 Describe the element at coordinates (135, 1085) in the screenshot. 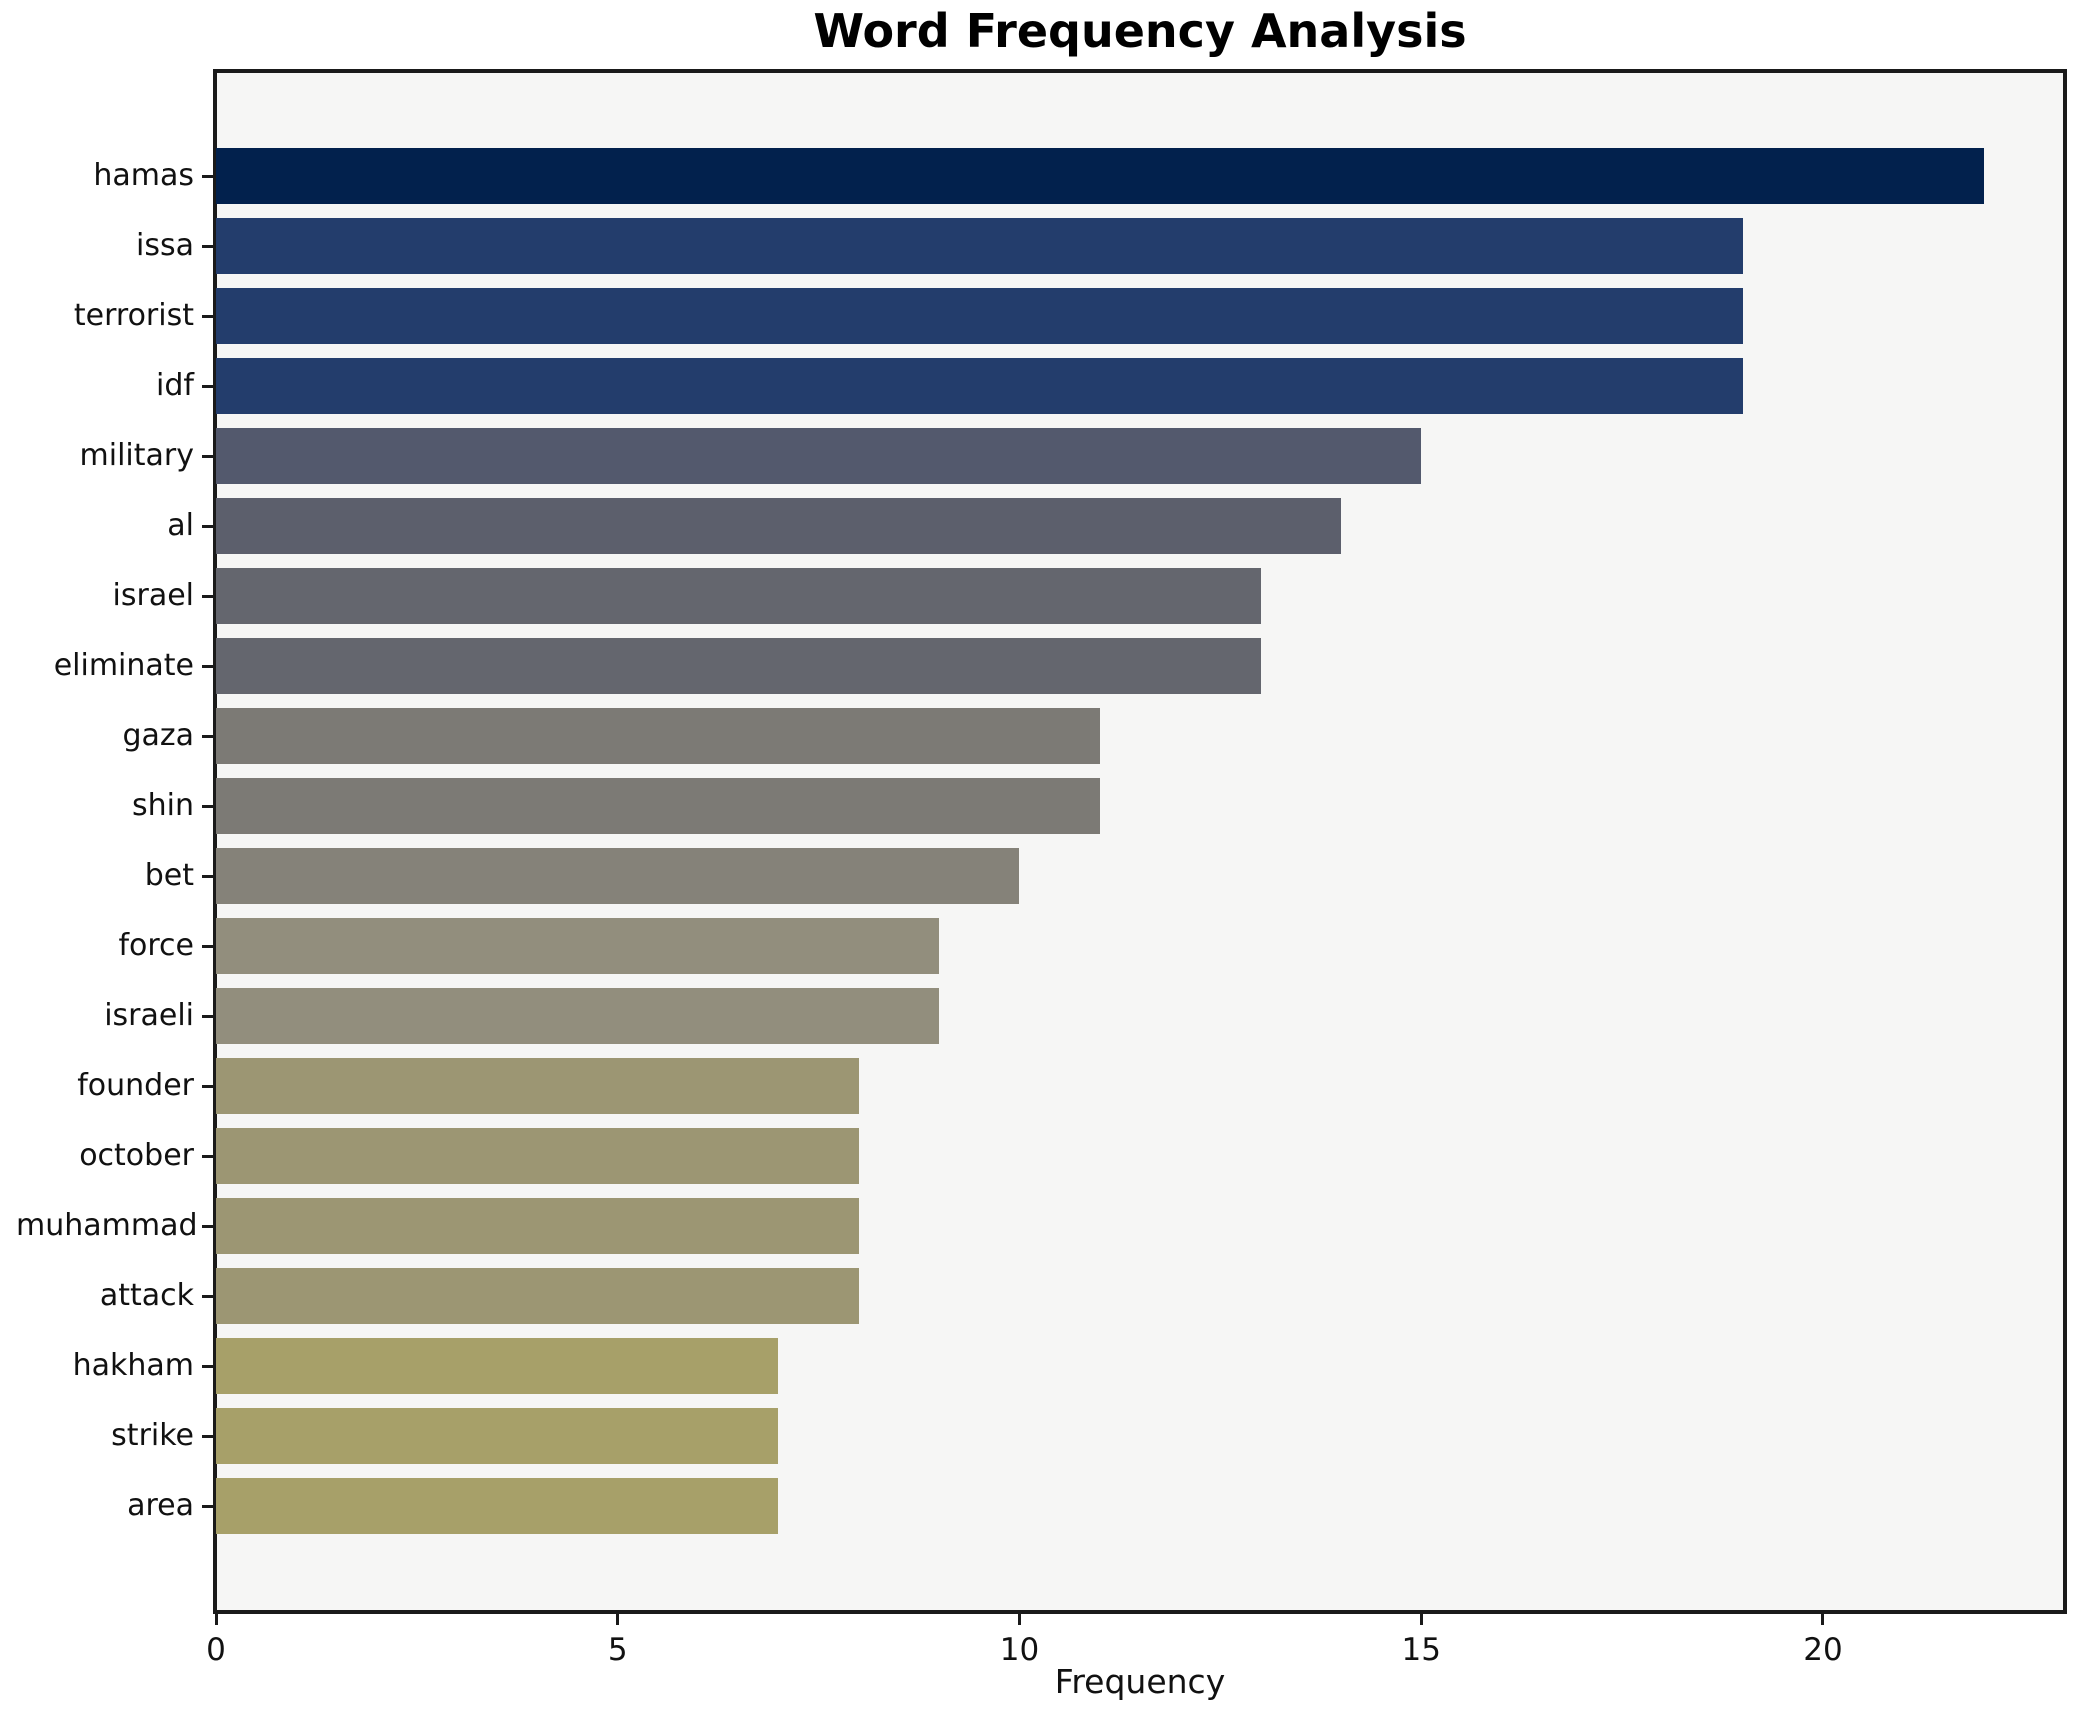

I see `y-tick-label-founder: founder` at that location.